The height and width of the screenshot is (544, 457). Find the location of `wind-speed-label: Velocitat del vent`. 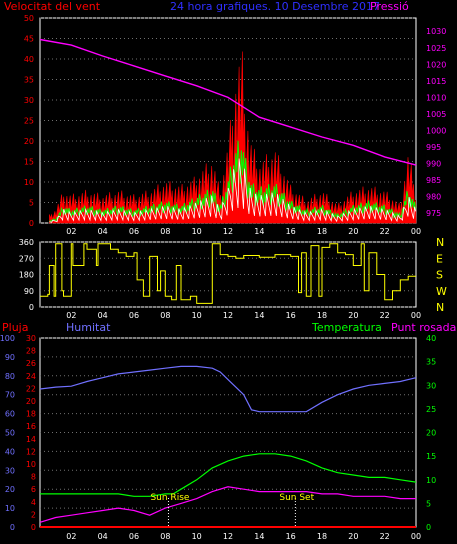

wind-speed-label: Velocitat del vent is located at coordinates (52, 6).